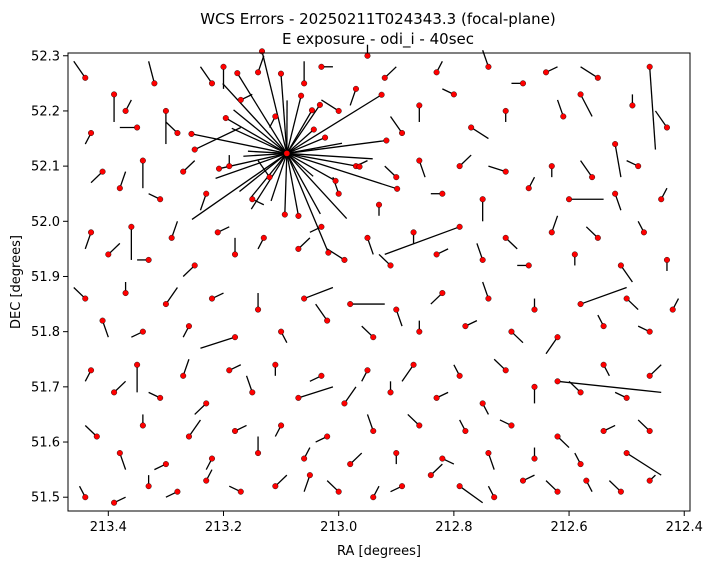 This screenshot has height=568, width=718. Describe the element at coordinates (45, 443) in the screenshot. I see `y-tick-label: 51.6` at that location.